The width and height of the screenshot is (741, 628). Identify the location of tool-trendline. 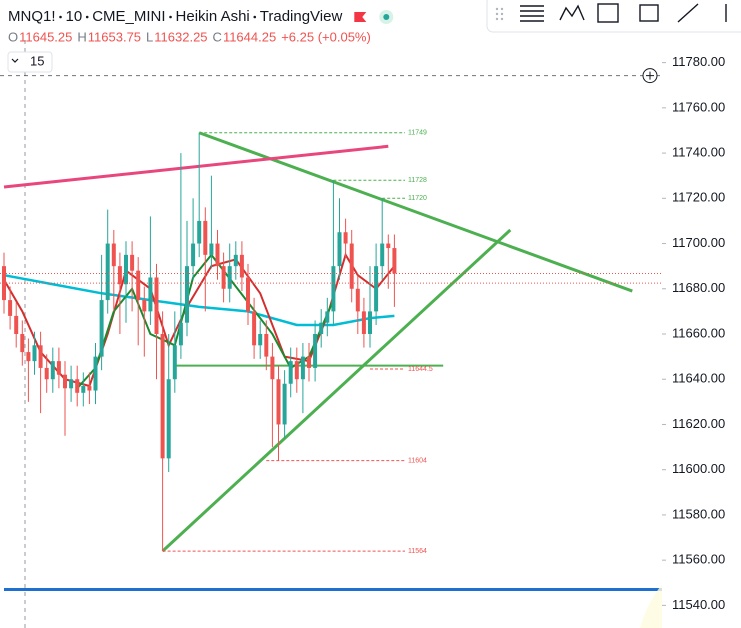
(688, 13).